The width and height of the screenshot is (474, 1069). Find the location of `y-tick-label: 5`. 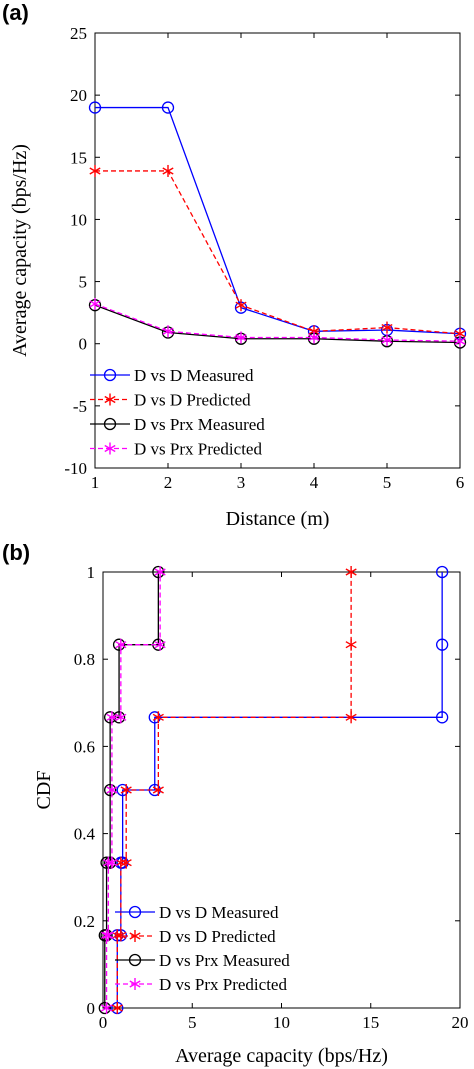

y-tick-label: 5 is located at coordinates (83, 282).